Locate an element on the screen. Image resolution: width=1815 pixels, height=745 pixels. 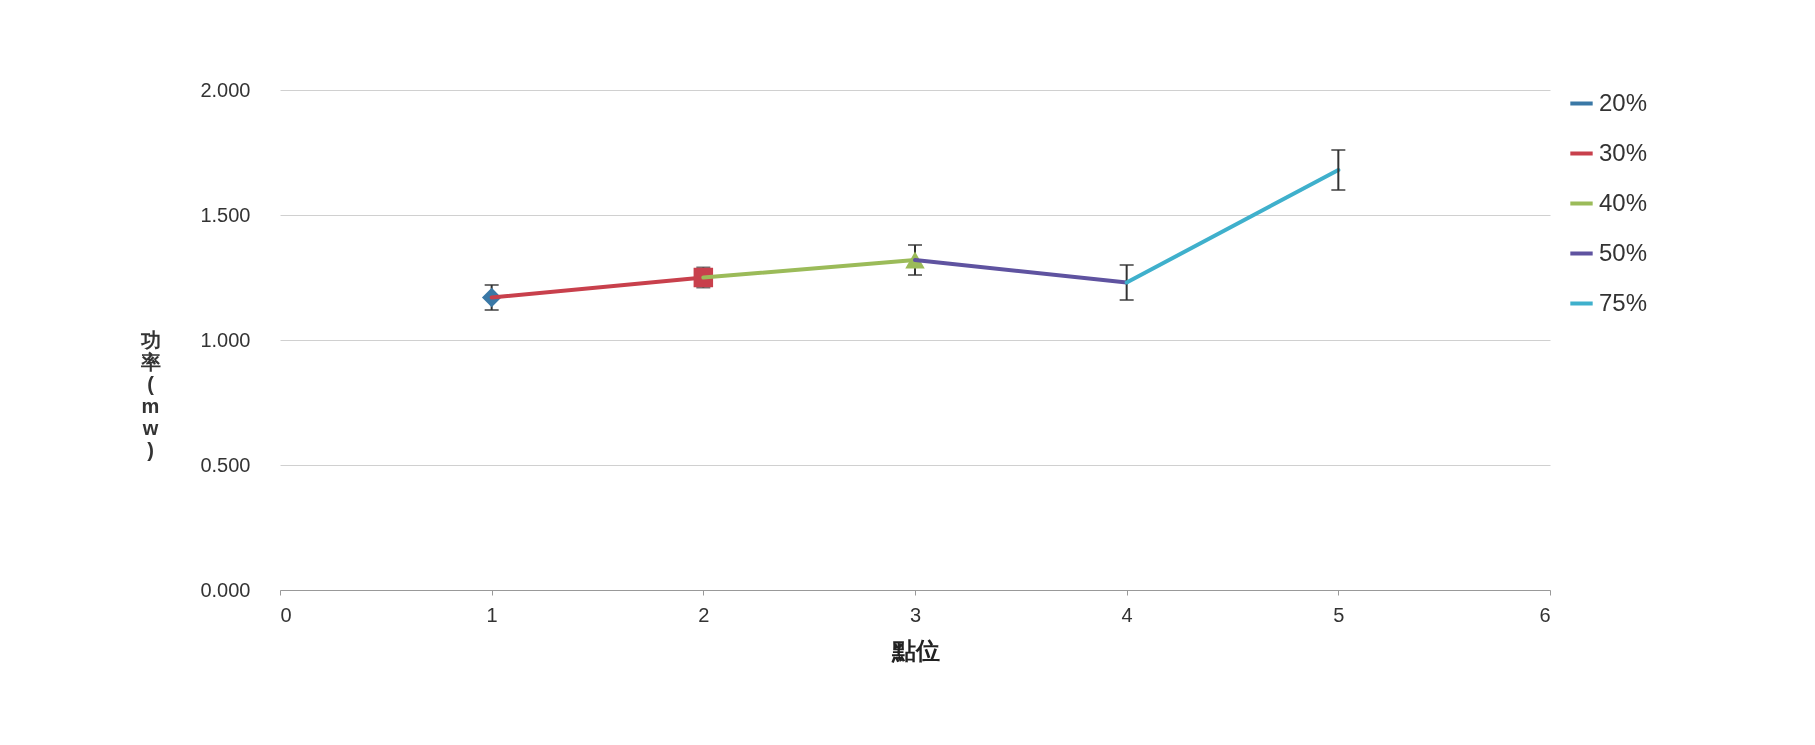
y-tick-label: 0.500 is located at coordinates (225, 464).